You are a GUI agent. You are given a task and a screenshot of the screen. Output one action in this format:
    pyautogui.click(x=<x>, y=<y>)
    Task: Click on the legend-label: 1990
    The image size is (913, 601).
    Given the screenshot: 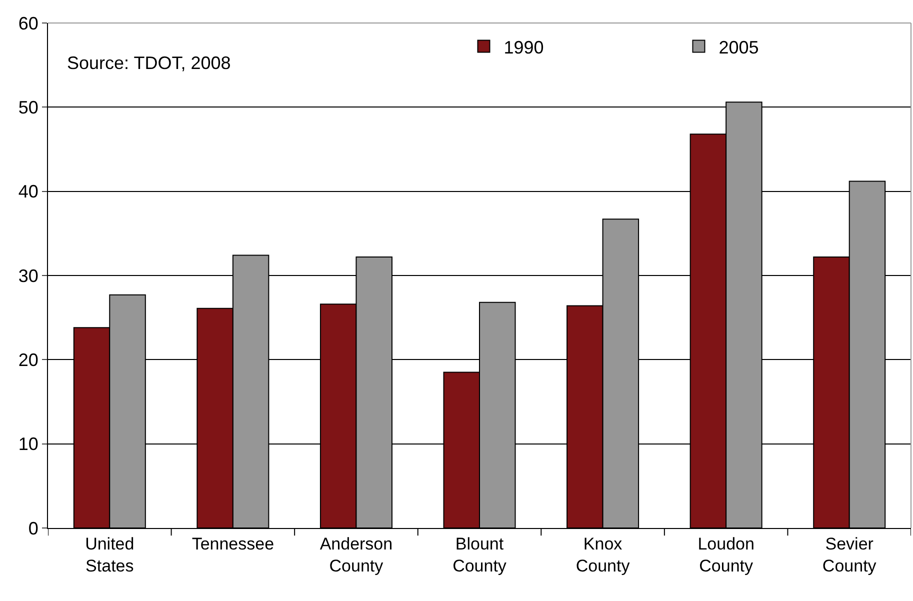 What is the action you would take?
    pyautogui.click(x=524, y=47)
    